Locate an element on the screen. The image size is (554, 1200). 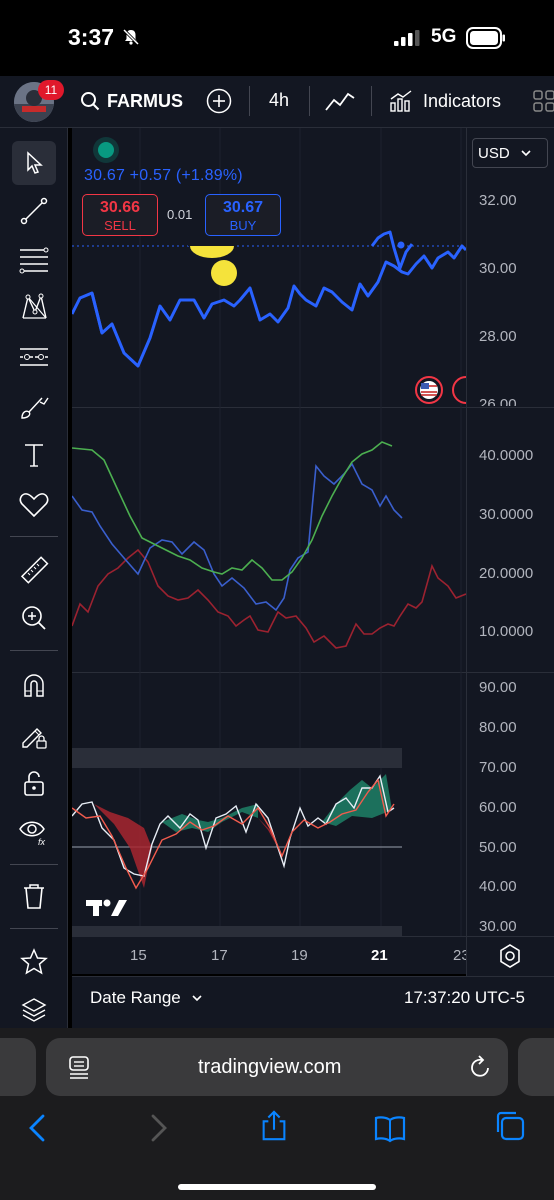
magnet-icon is located at coordinates (34, 685).